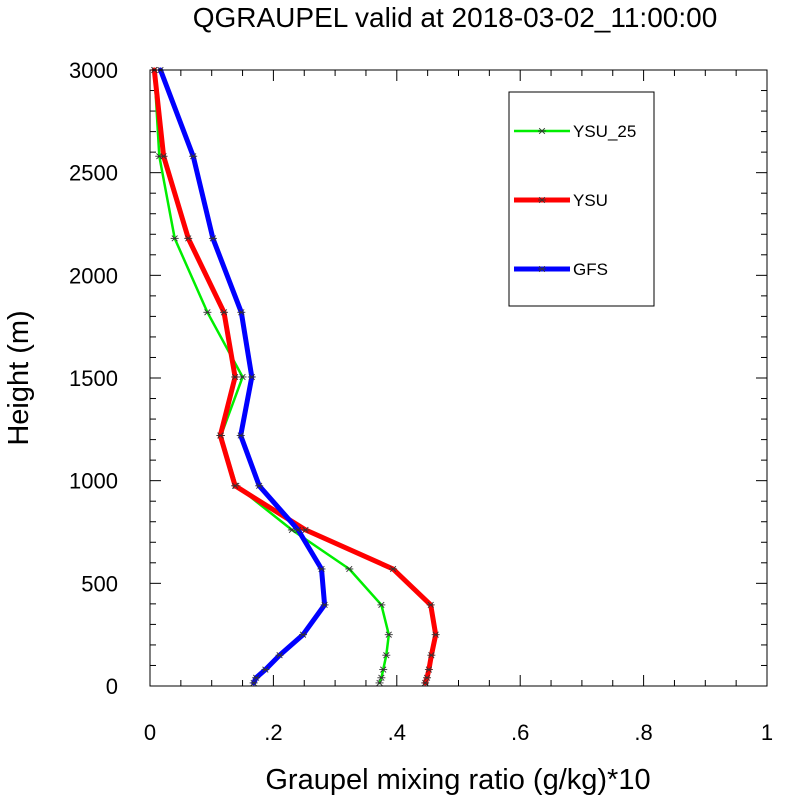  What do you see at coordinates (561, 269) in the screenshot?
I see `legend-item: GFS` at bounding box center [561, 269].